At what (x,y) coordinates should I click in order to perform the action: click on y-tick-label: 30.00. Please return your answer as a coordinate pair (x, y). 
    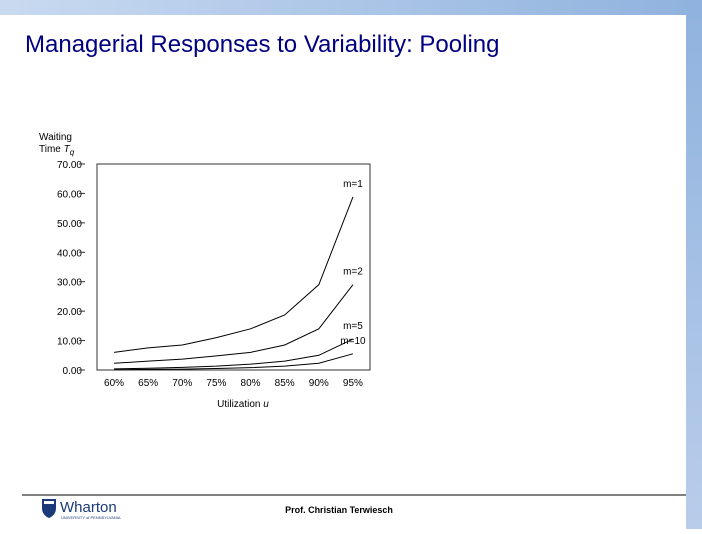
    Looking at the image, I should click on (69, 283).